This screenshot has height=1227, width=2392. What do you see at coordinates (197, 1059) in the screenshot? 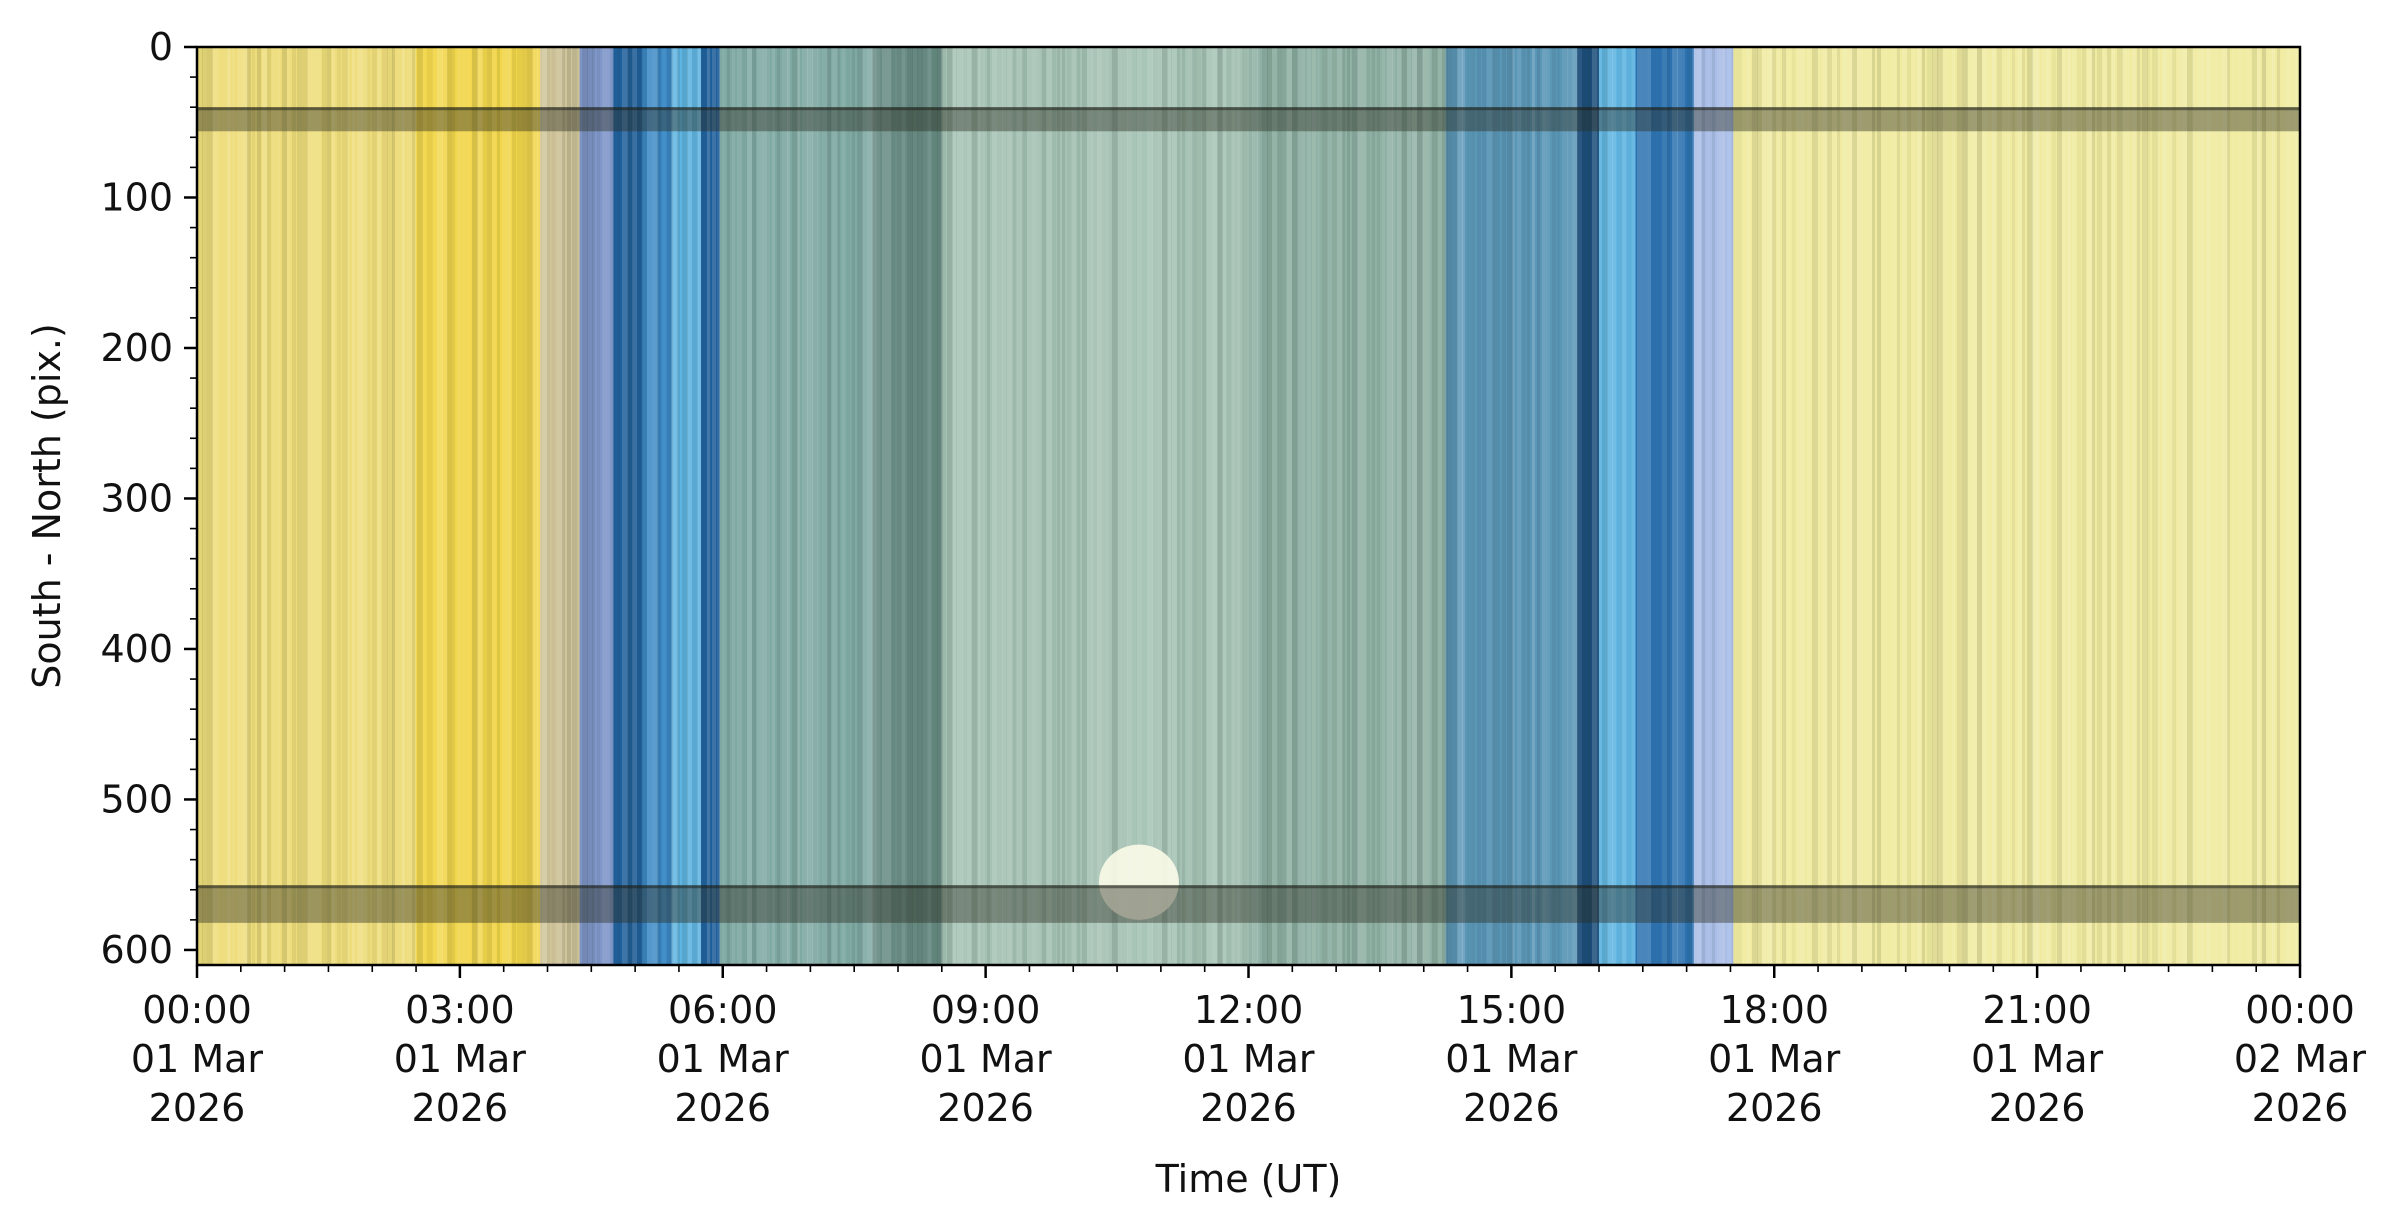
I see `x-tick-label-0: 00:00 01 Mar 2026` at bounding box center [197, 1059].